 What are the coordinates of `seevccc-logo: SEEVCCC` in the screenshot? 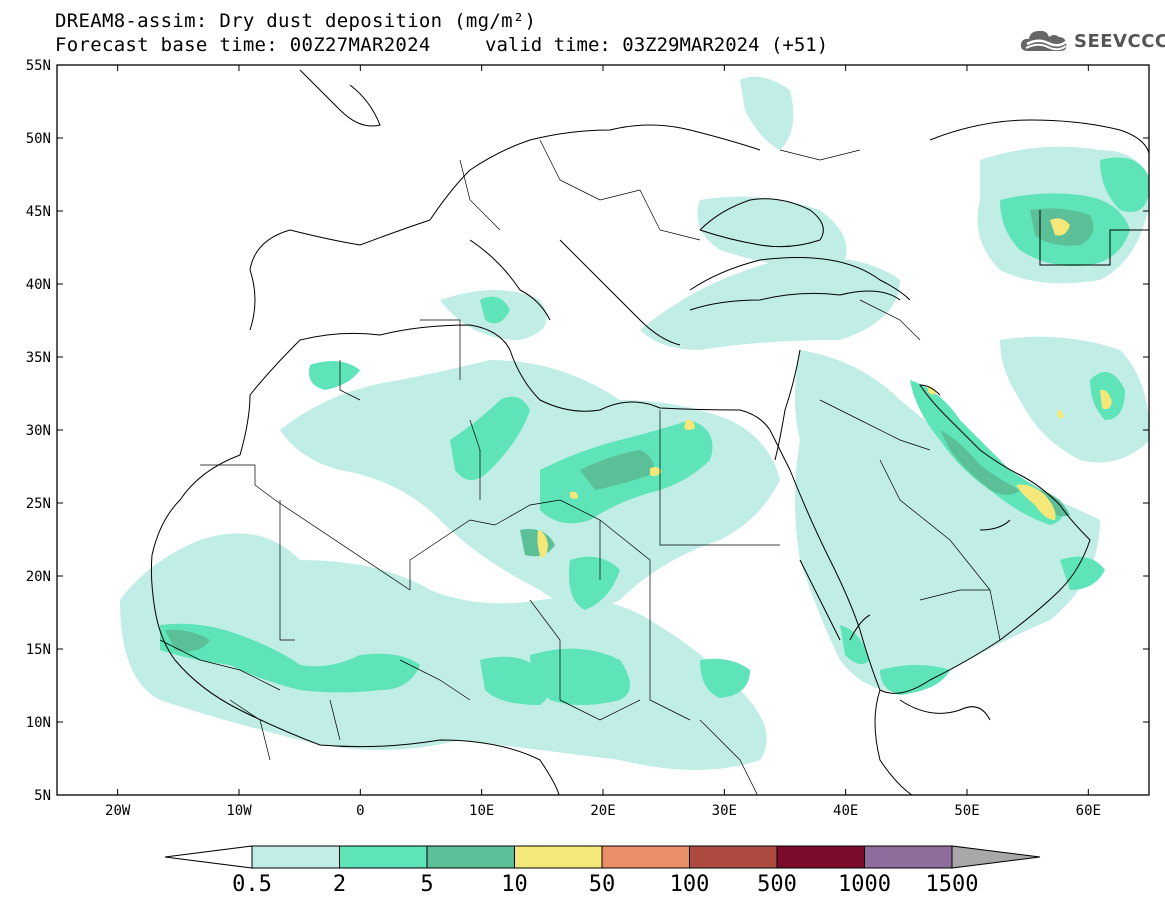 It's located at (1091, 41).